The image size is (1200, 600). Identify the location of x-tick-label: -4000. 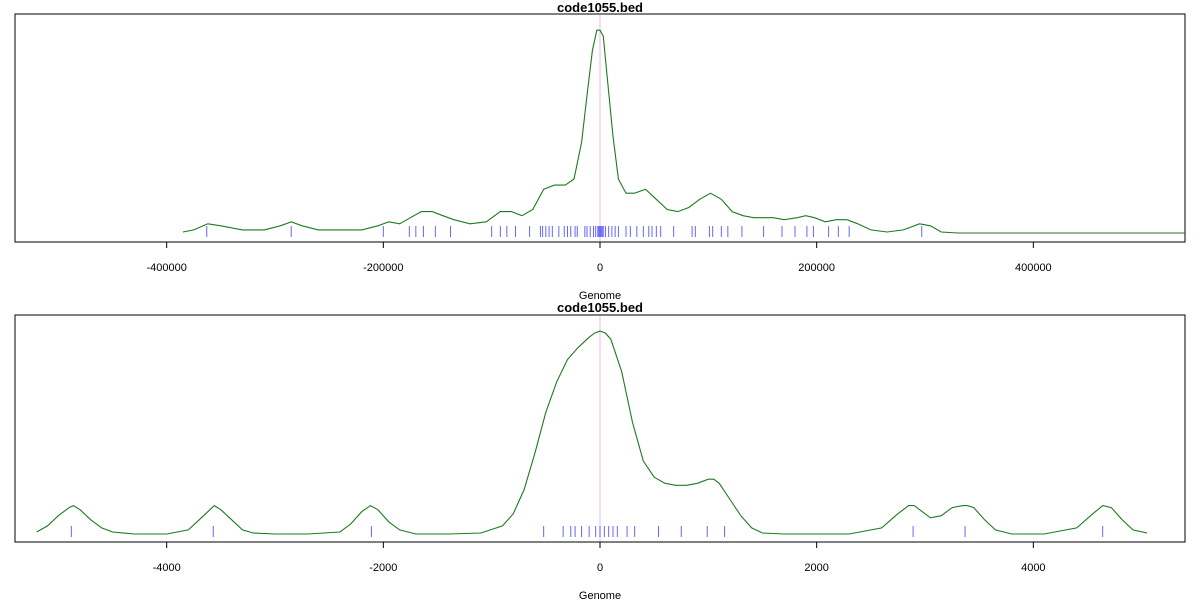
(167, 568).